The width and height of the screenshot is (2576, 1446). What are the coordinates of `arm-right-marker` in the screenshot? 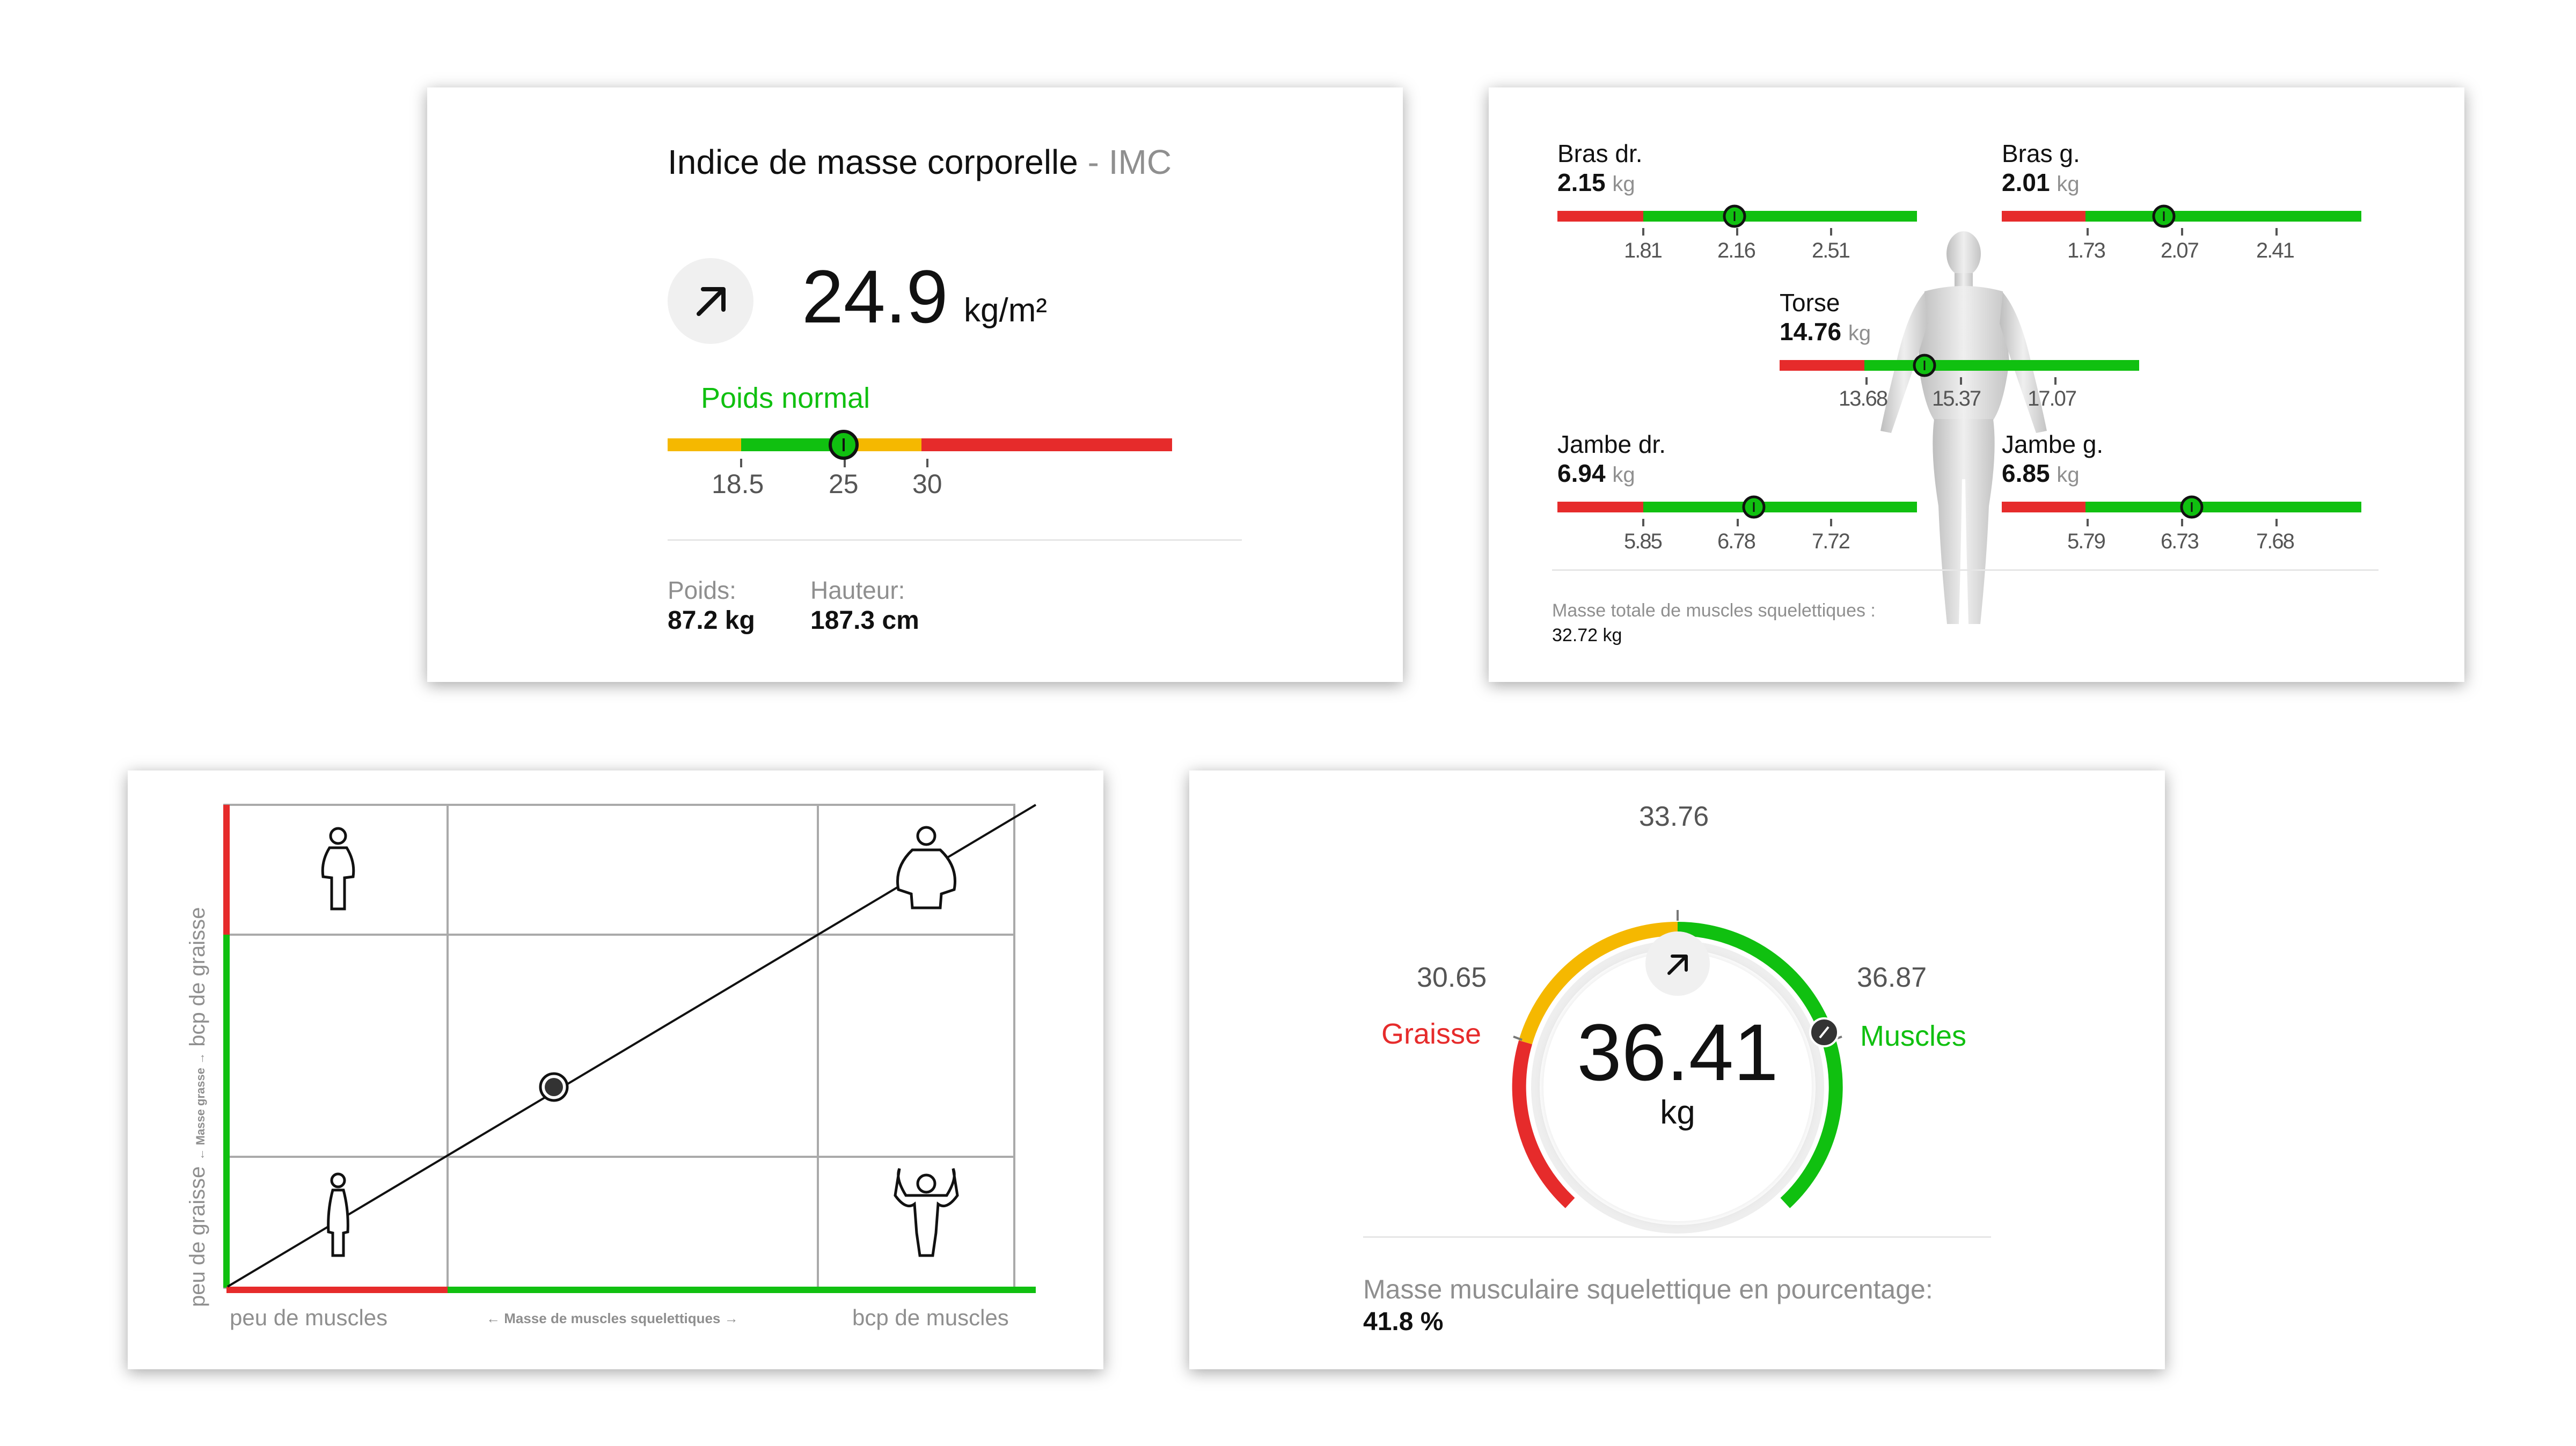 It's located at (1734, 216).